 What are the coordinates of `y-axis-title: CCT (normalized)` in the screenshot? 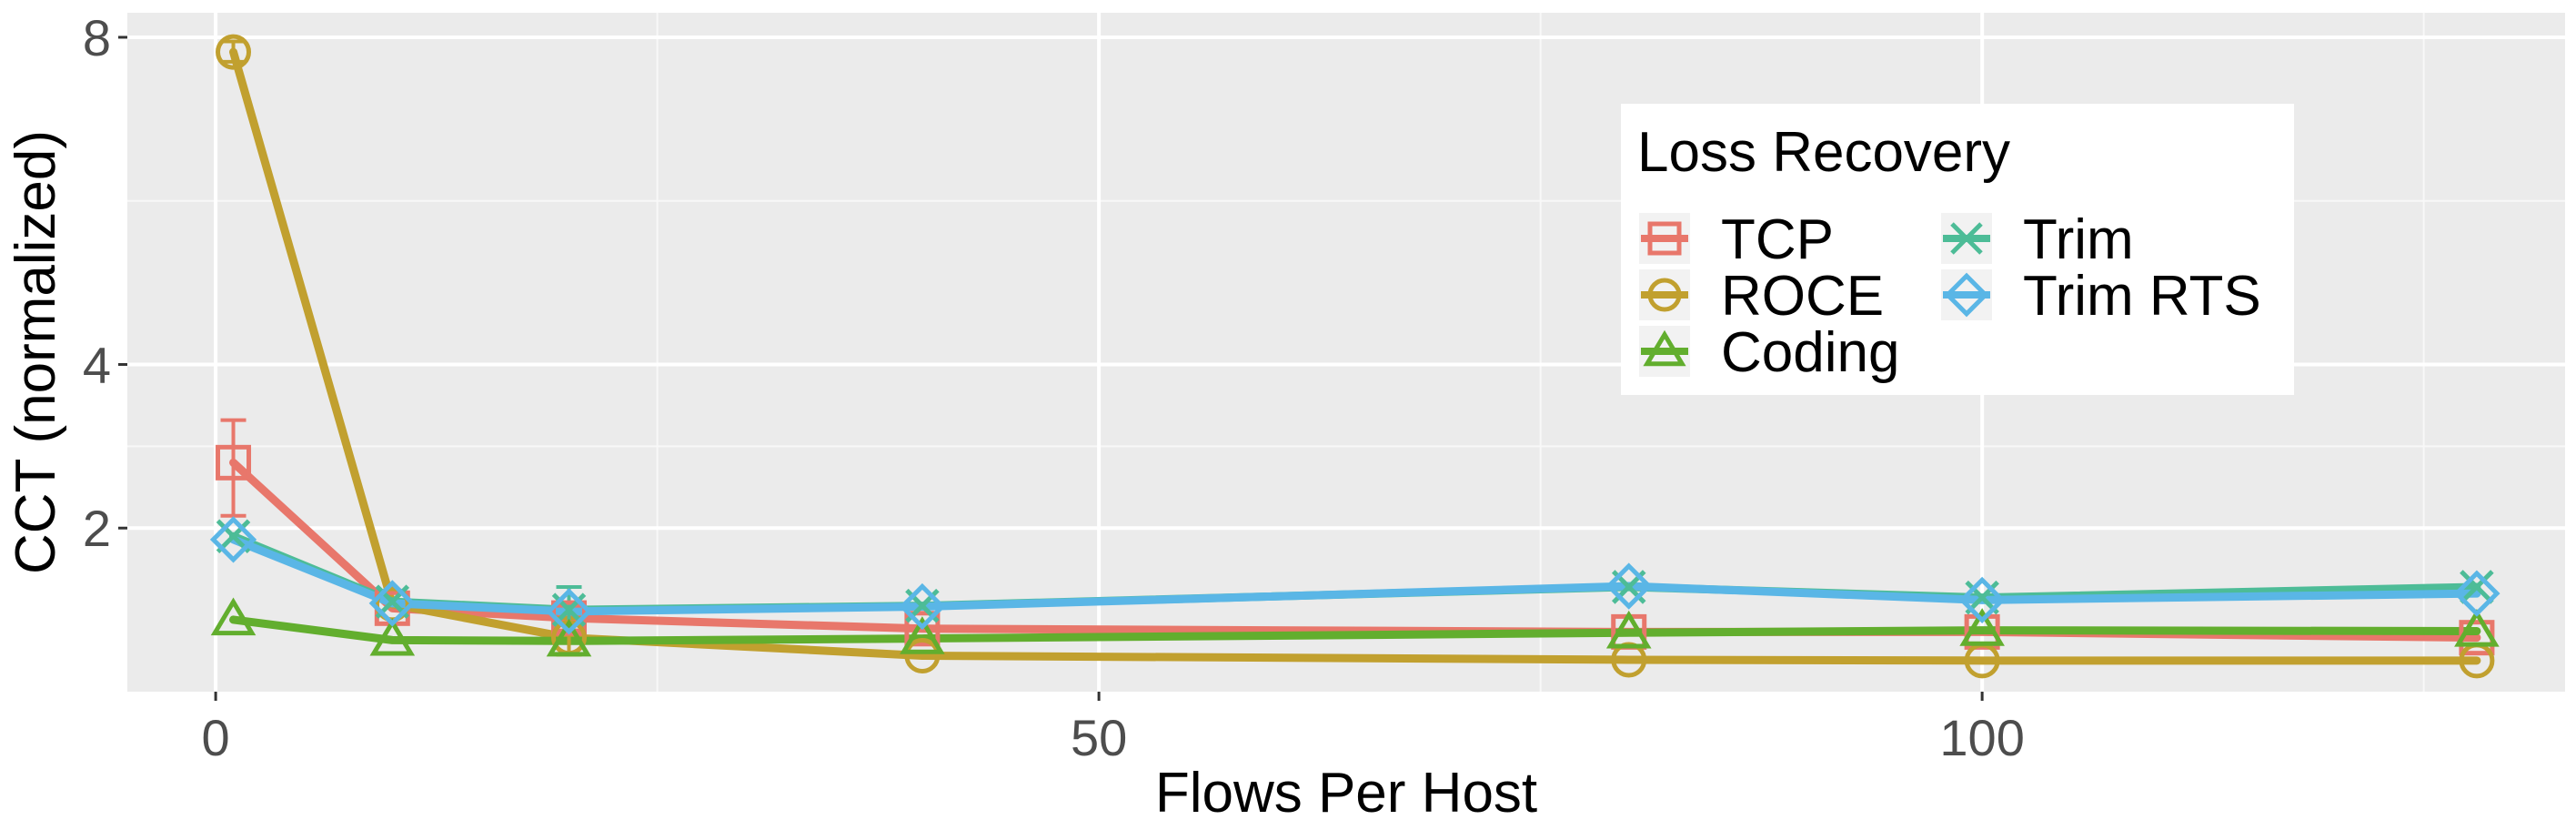 It's located at (36, 352).